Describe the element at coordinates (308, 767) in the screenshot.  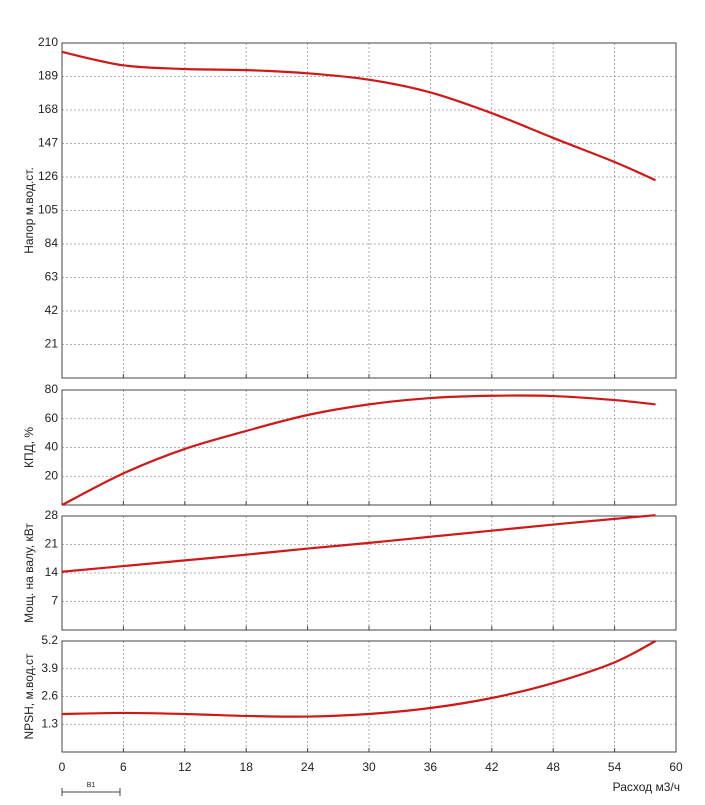
I see `x-tick-label: 24` at that location.